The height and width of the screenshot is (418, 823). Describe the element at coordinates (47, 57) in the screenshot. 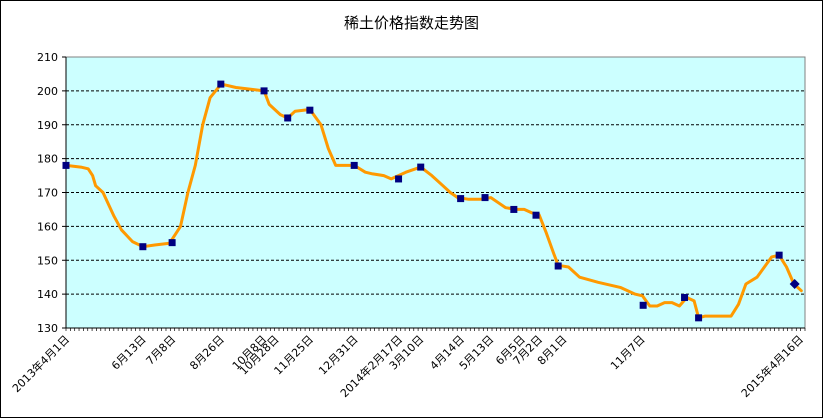

I see `y-tick-label: 210` at that location.